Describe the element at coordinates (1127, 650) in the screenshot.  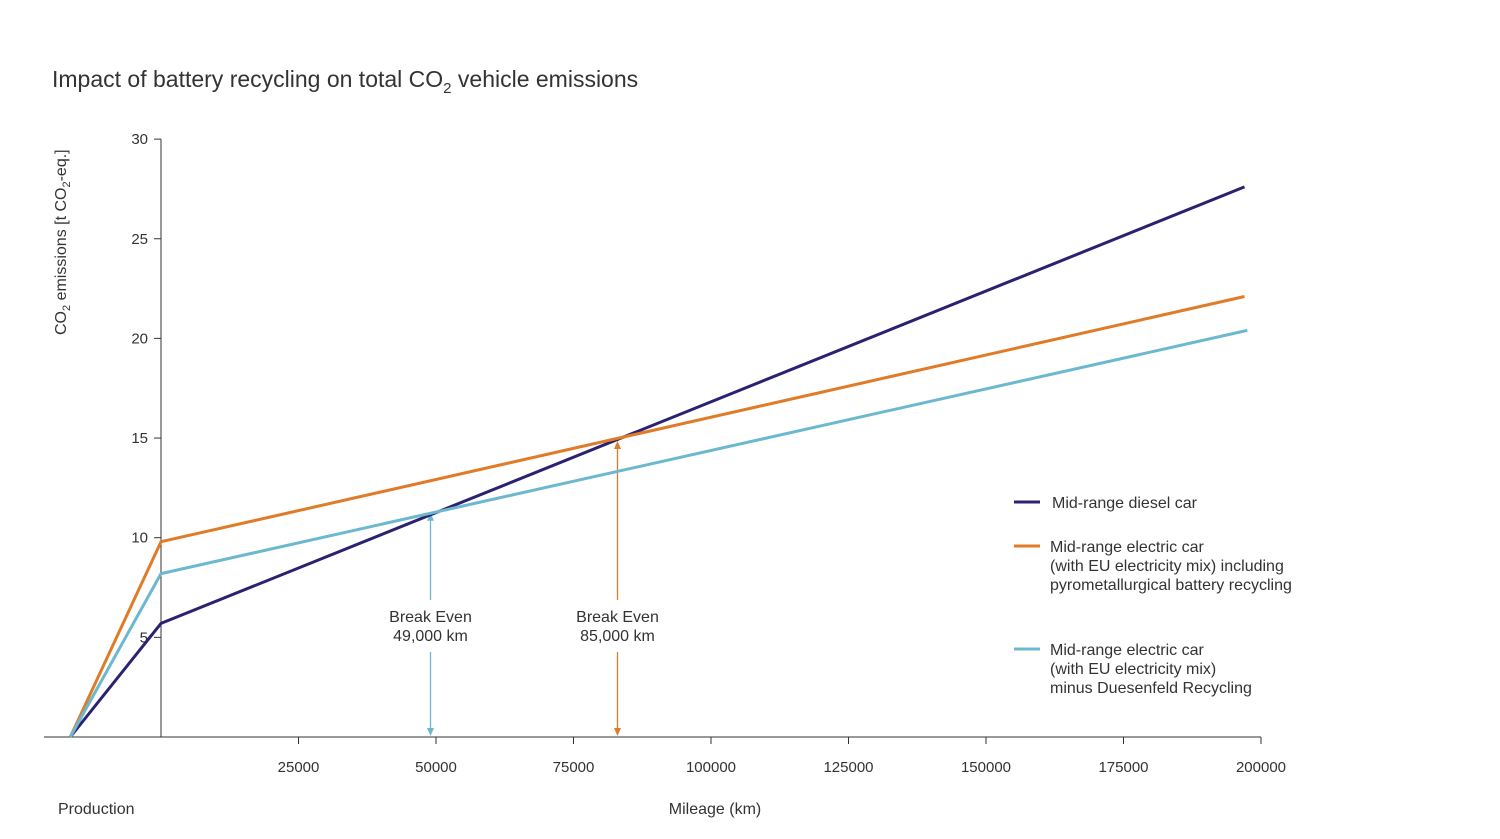
I see `legend-label-3: Mid-range electric car` at that location.